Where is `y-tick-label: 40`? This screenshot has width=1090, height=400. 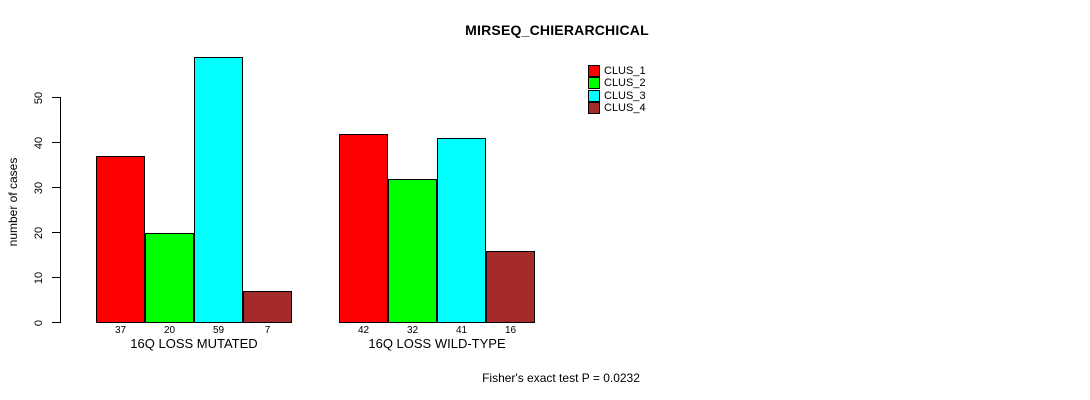
y-tick-label: 40 is located at coordinates (39, 142).